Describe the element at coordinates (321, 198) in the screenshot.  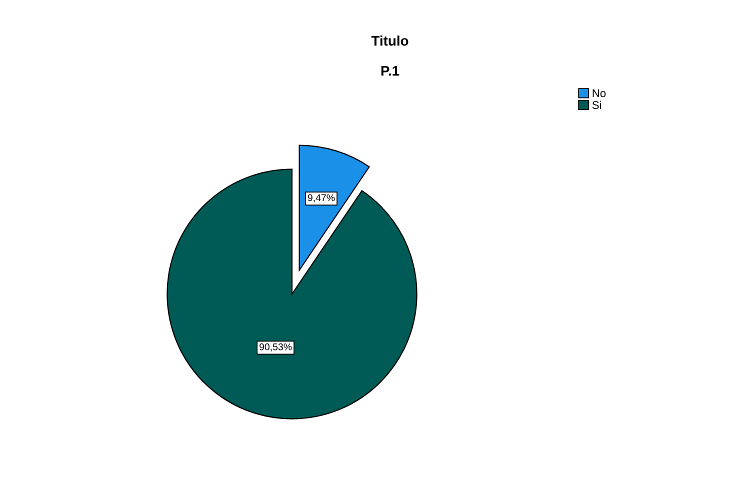
I see `data-label: 9,47%` at that location.